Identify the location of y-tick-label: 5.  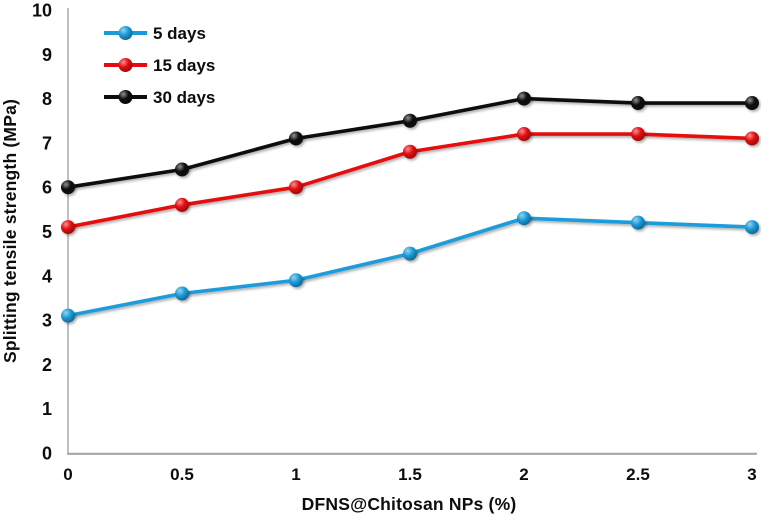
(47, 232).